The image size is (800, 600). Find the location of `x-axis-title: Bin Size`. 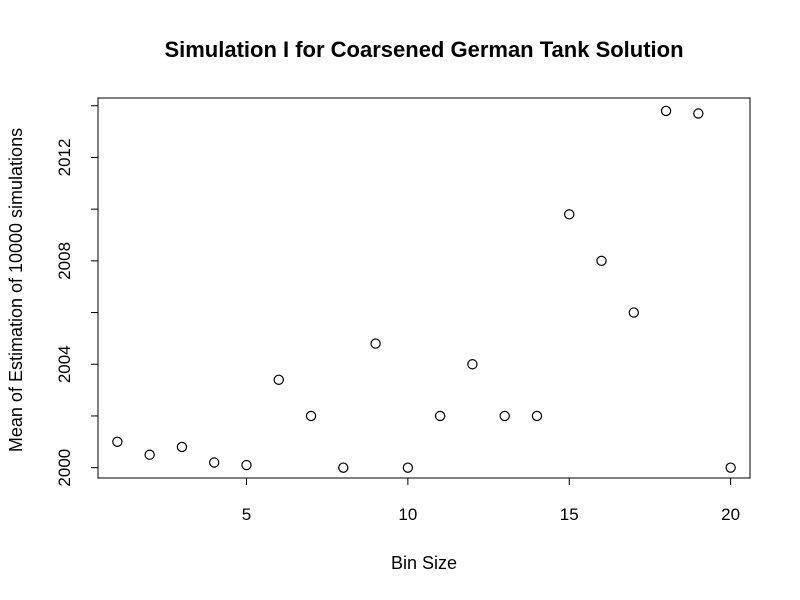

x-axis-title: Bin Size is located at coordinates (424, 563).